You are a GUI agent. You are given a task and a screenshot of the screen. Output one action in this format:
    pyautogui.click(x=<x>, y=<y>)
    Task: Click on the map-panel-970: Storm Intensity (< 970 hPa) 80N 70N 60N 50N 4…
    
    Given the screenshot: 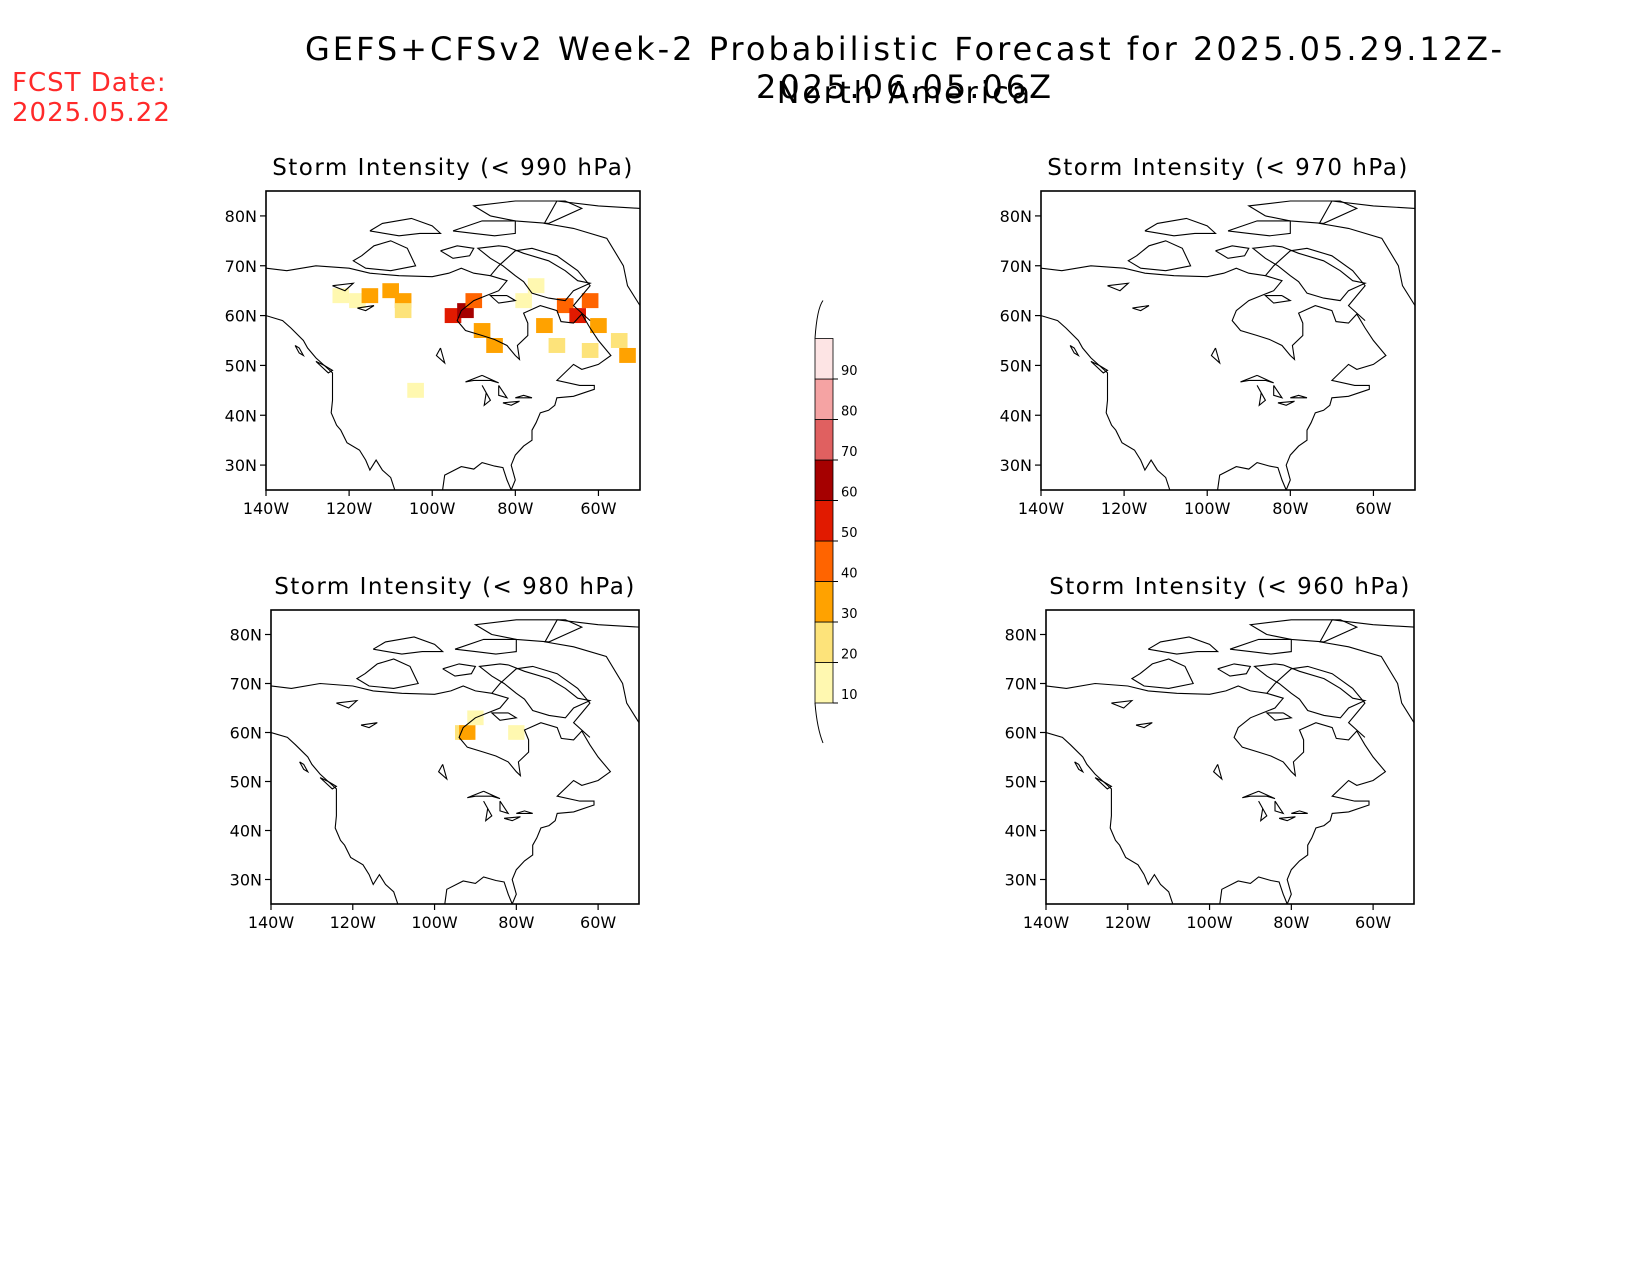 What is the action you would take?
    pyautogui.click(x=1208, y=336)
    